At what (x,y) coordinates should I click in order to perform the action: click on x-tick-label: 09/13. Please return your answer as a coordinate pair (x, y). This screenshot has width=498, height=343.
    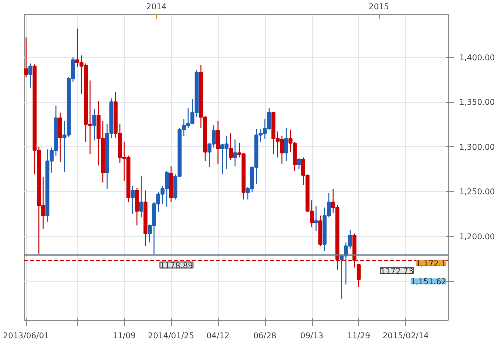
    Looking at the image, I should click on (312, 336).